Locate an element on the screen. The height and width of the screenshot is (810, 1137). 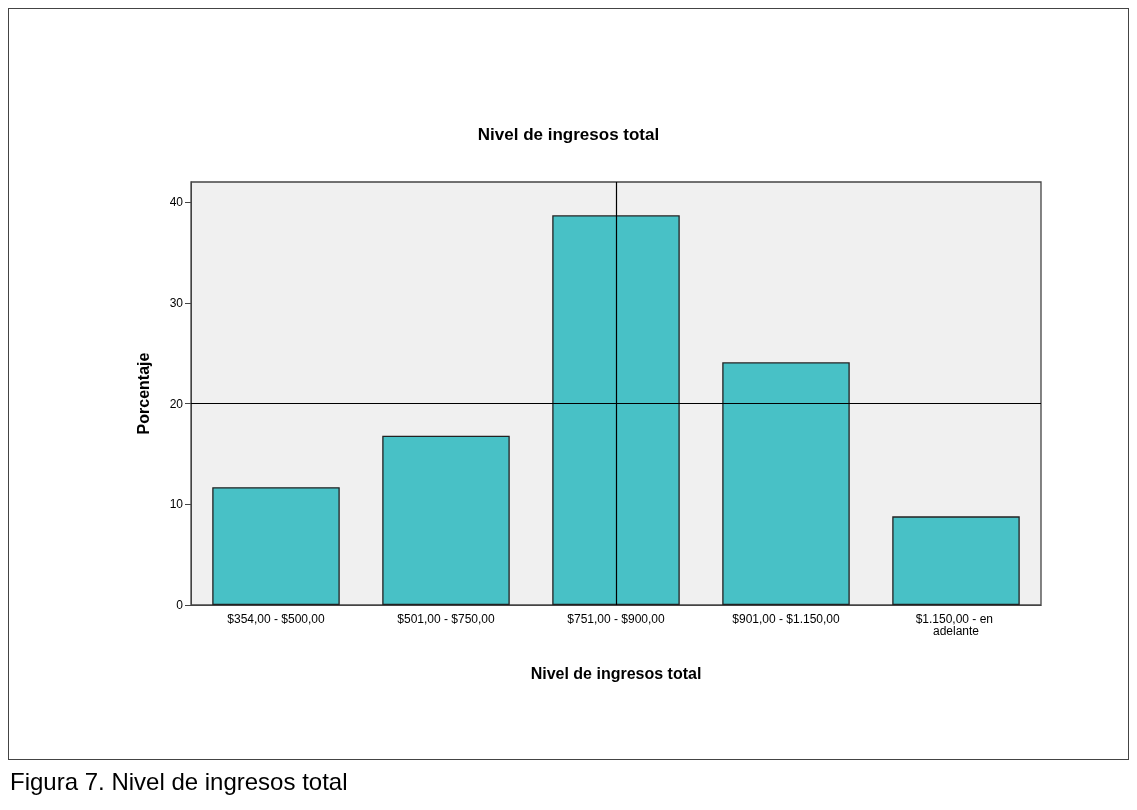
x-tick-label: $354,00 - $500,00 is located at coordinates (276, 619).